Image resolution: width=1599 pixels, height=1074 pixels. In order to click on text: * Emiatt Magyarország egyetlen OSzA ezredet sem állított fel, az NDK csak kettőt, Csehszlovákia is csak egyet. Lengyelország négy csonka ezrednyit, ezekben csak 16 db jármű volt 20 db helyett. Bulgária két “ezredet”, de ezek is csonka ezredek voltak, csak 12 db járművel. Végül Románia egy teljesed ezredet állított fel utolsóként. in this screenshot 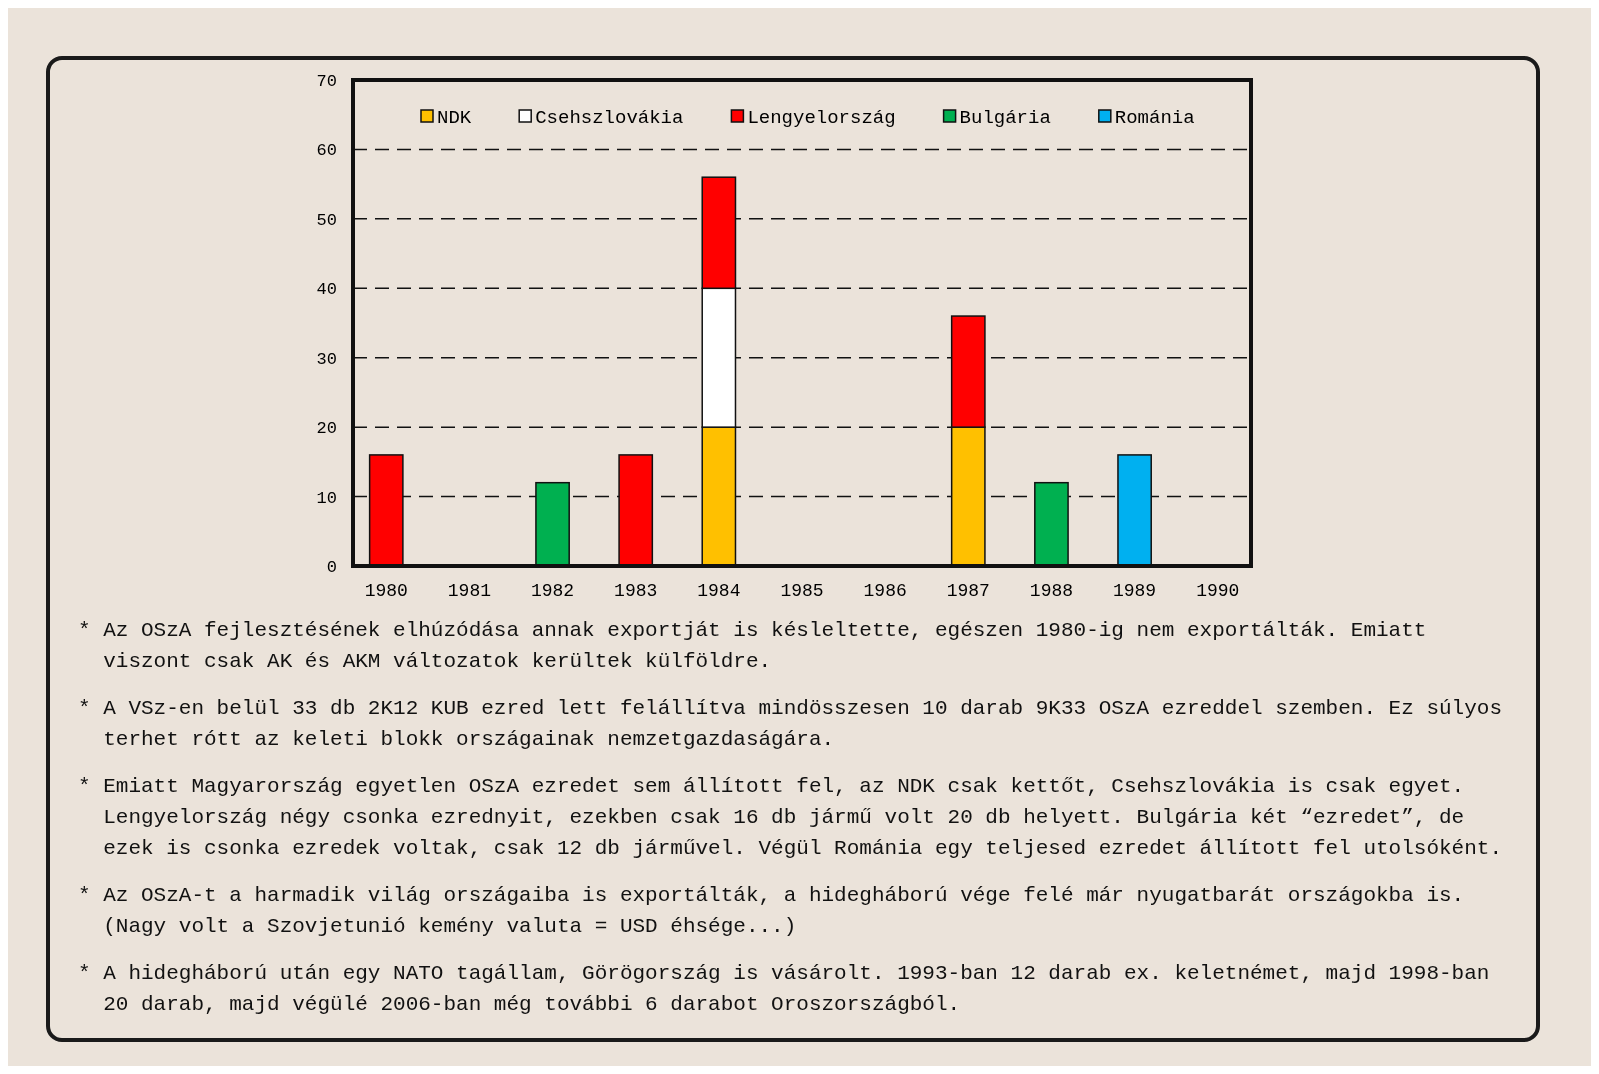, I will do `click(790, 817)`.